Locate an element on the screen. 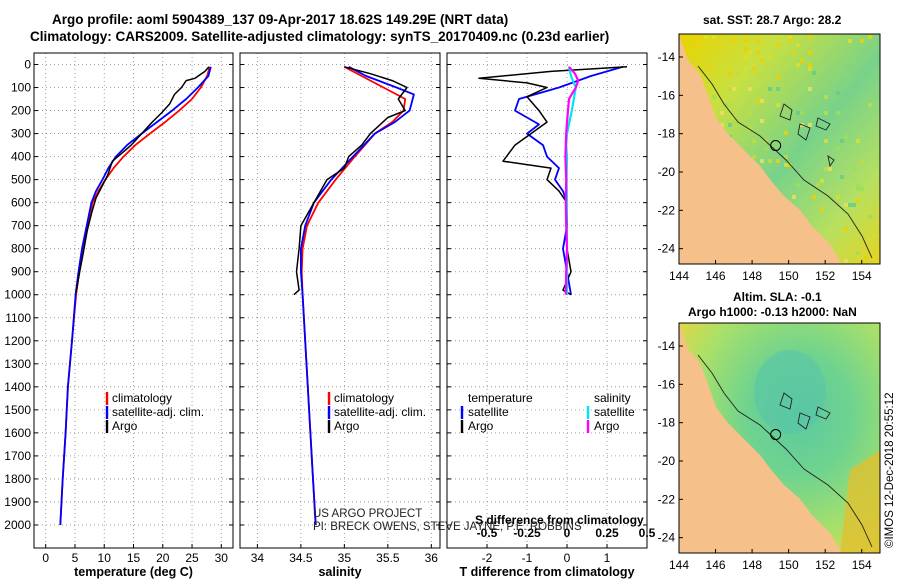  depth-tick-label: 500 is located at coordinates (21, 180).